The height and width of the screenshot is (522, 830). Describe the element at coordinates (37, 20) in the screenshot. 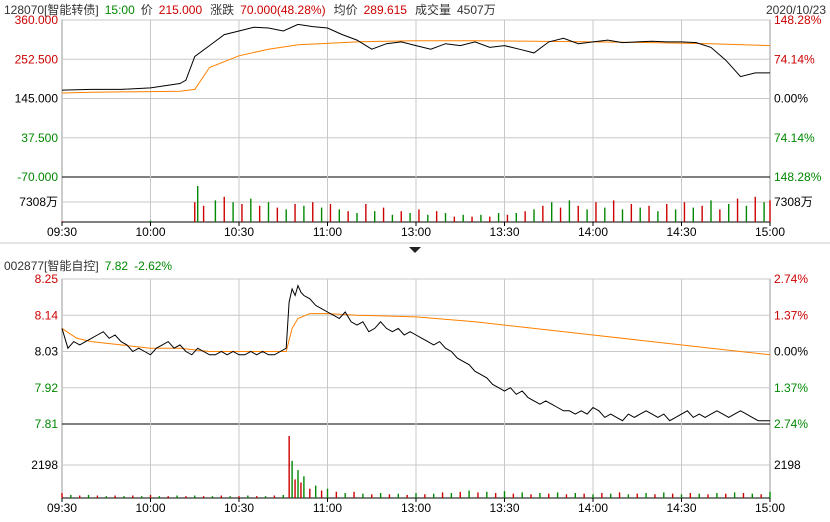

I see `top-left-tick-0: 360.000` at that location.